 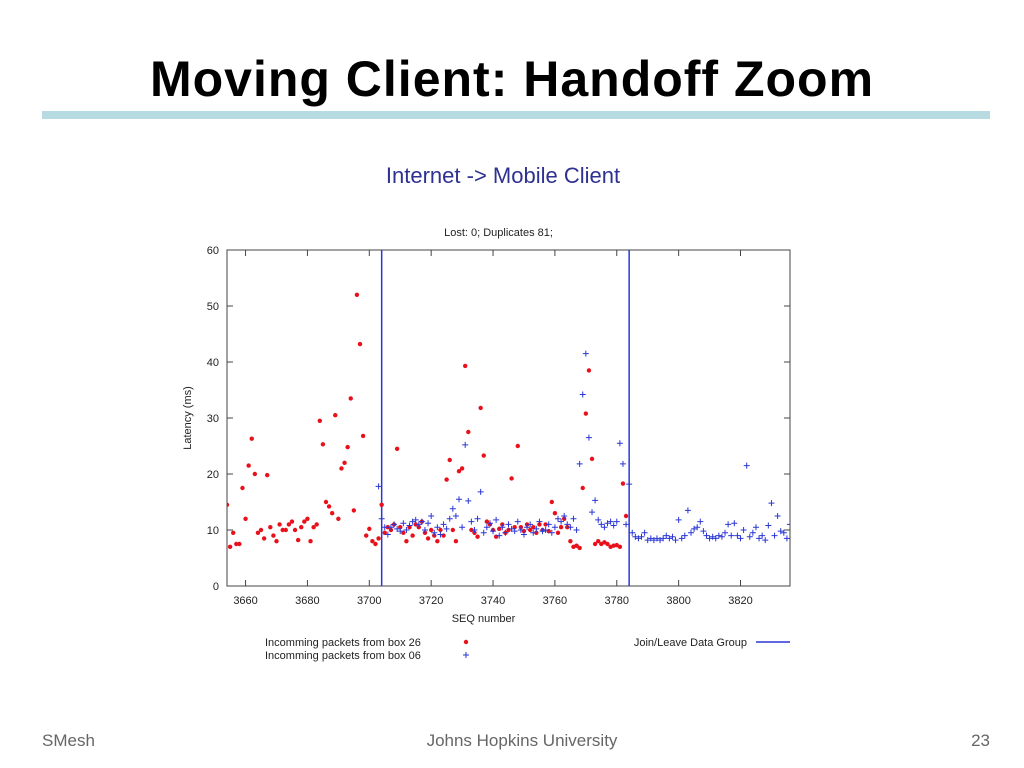 What do you see at coordinates (466, 642) in the screenshot?
I see `legend-marker-box26` at bounding box center [466, 642].